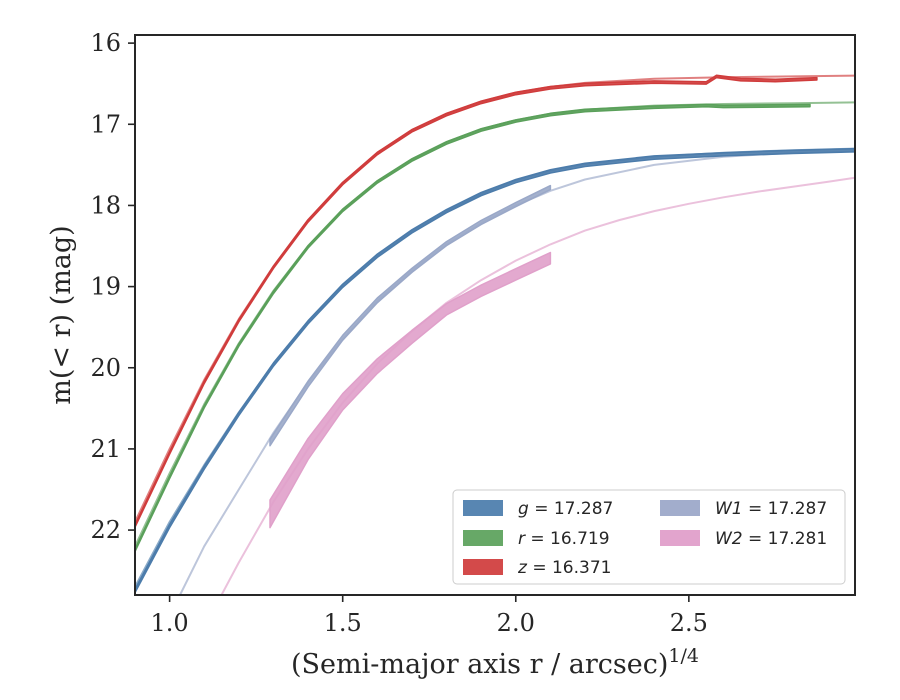 The height and width of the screenshot is (700, 900). Describe the element at coordinates (683, 656) in the screenshot. I see `x-axis-title-exponent: 1/4` at that location.